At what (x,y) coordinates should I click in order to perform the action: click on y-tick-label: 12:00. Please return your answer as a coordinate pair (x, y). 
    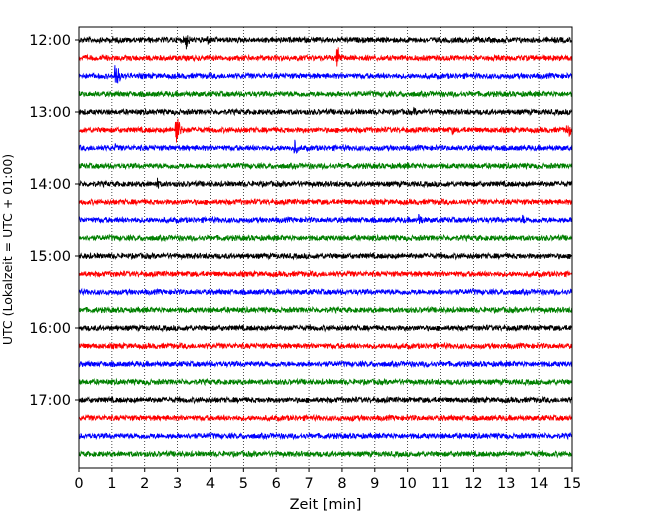
    Looking at the image, I should click on (50, 41).